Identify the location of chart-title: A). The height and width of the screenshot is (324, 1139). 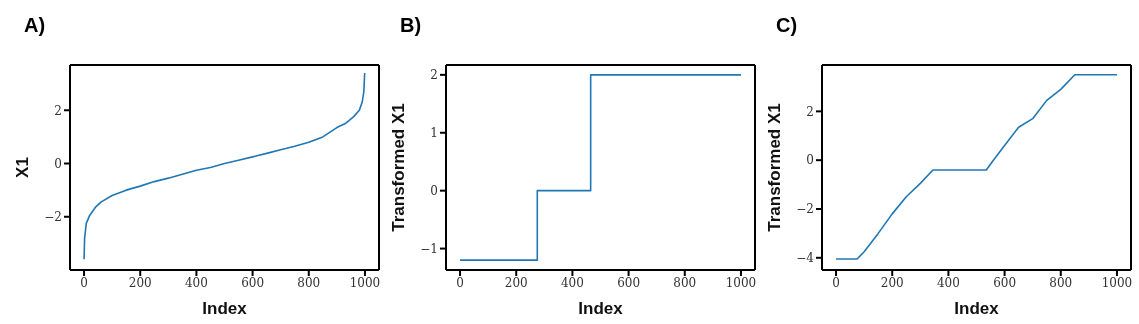
(35, 25).